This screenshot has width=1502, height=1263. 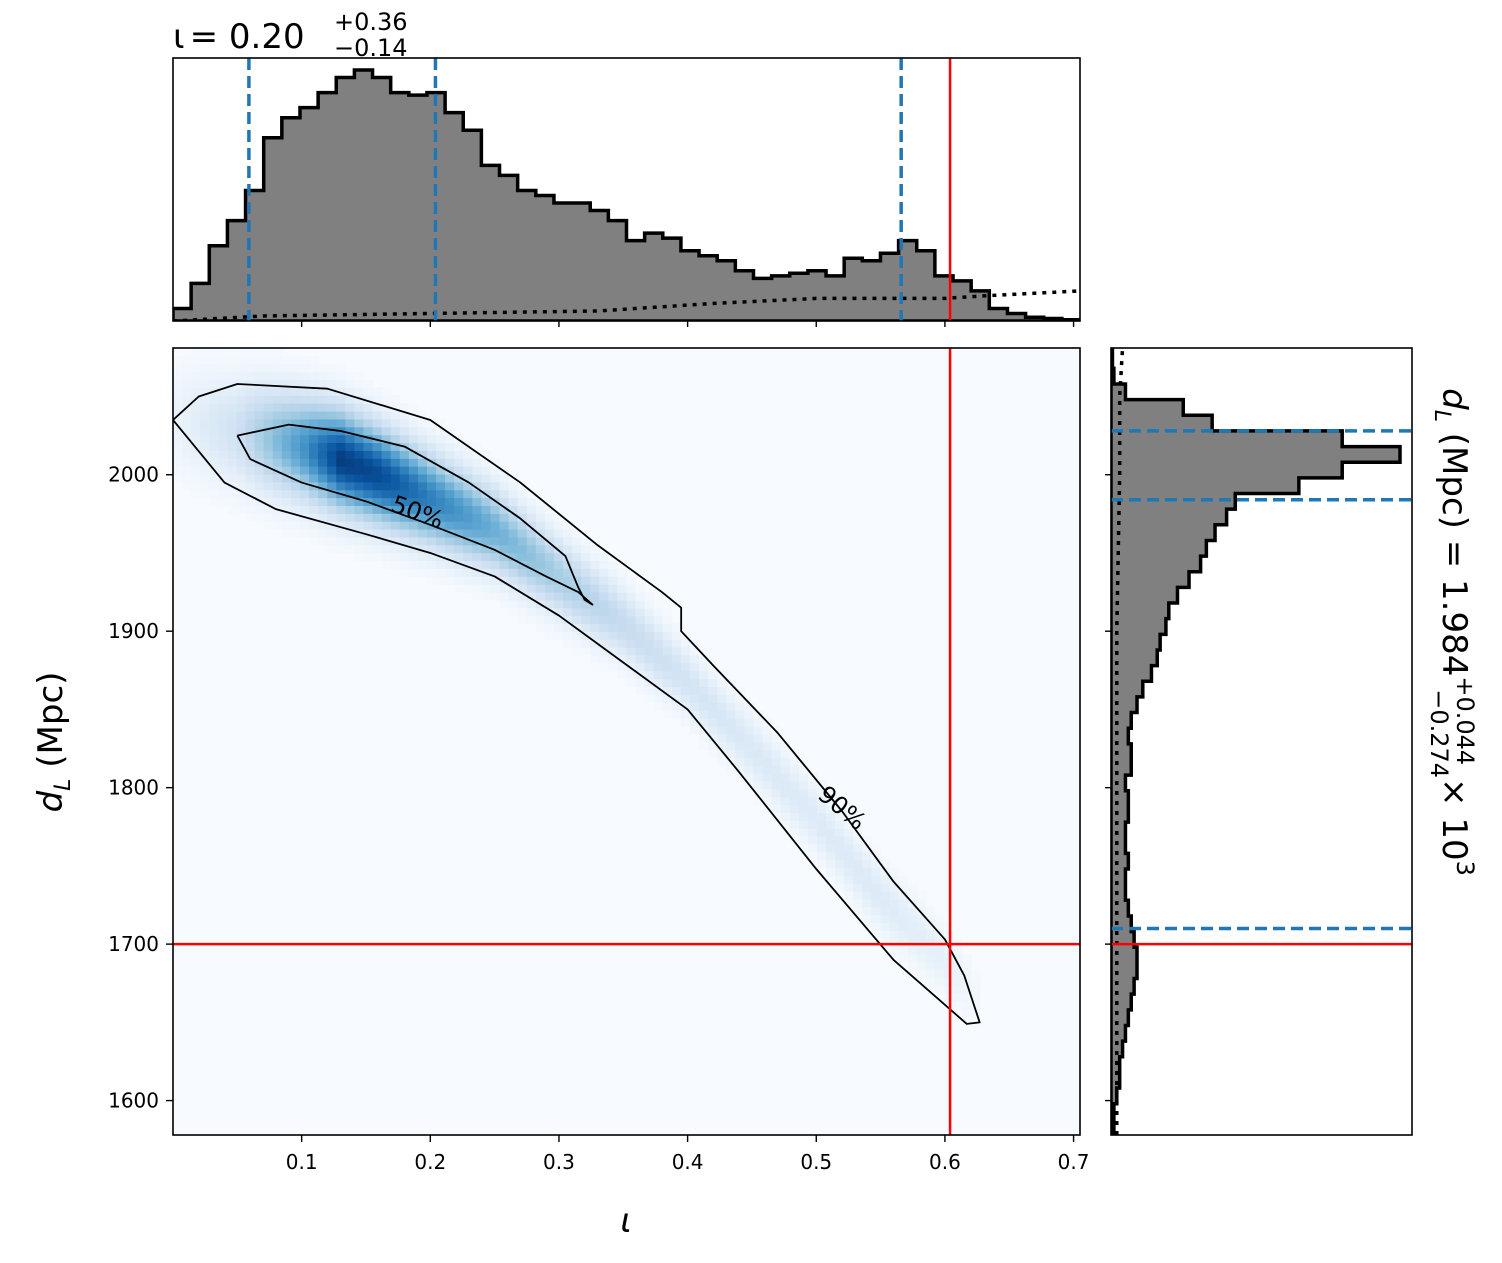 I want to click on top-plot-area, so click(x=626, y=189).